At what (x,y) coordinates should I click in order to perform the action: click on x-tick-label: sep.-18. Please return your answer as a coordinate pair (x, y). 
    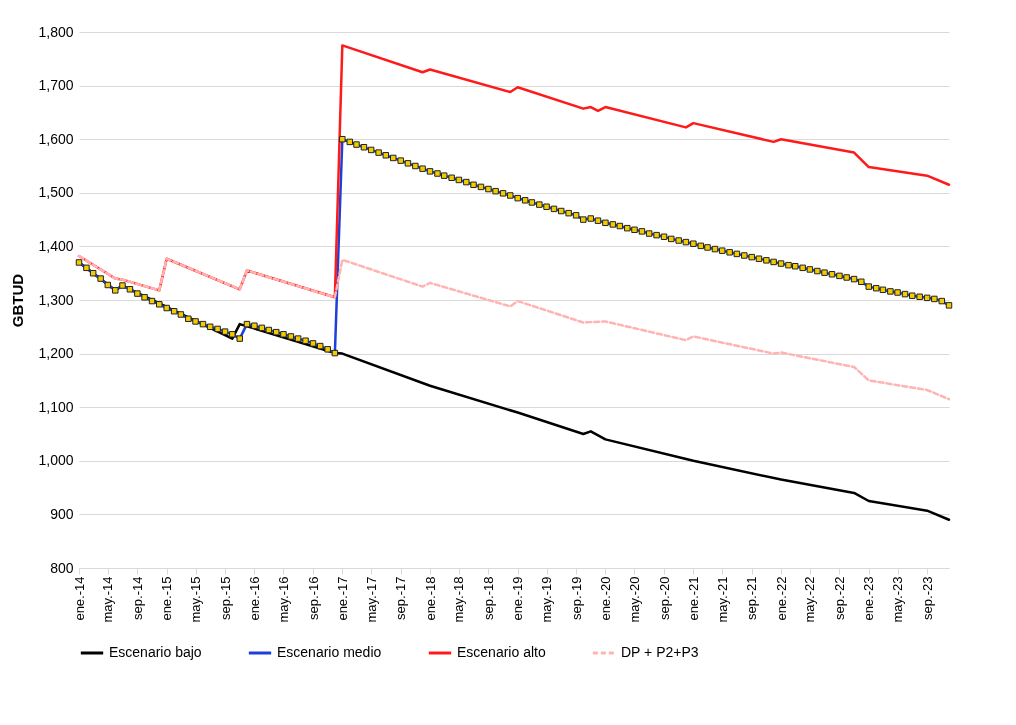
    Looking at the image, I should click on (488, 598).